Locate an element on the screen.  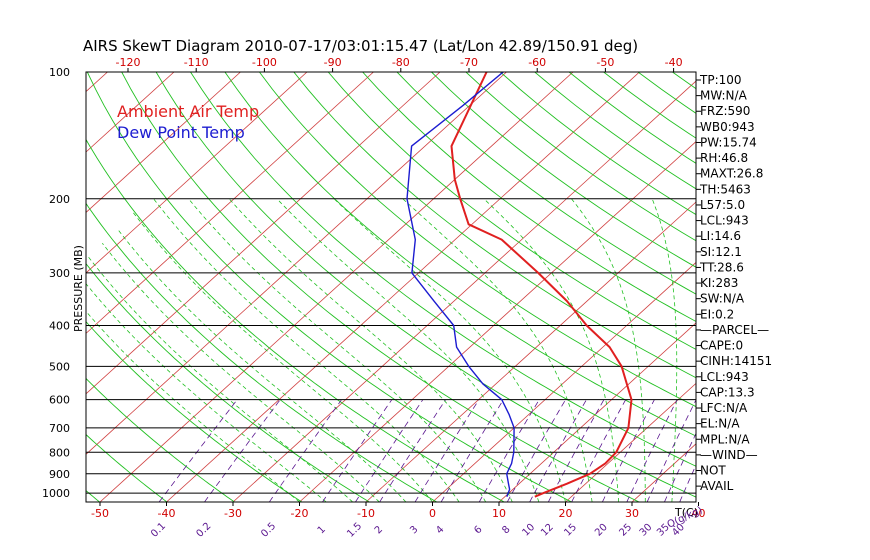
bottom-temp-label: -30 is located at coordinates (233, 513).